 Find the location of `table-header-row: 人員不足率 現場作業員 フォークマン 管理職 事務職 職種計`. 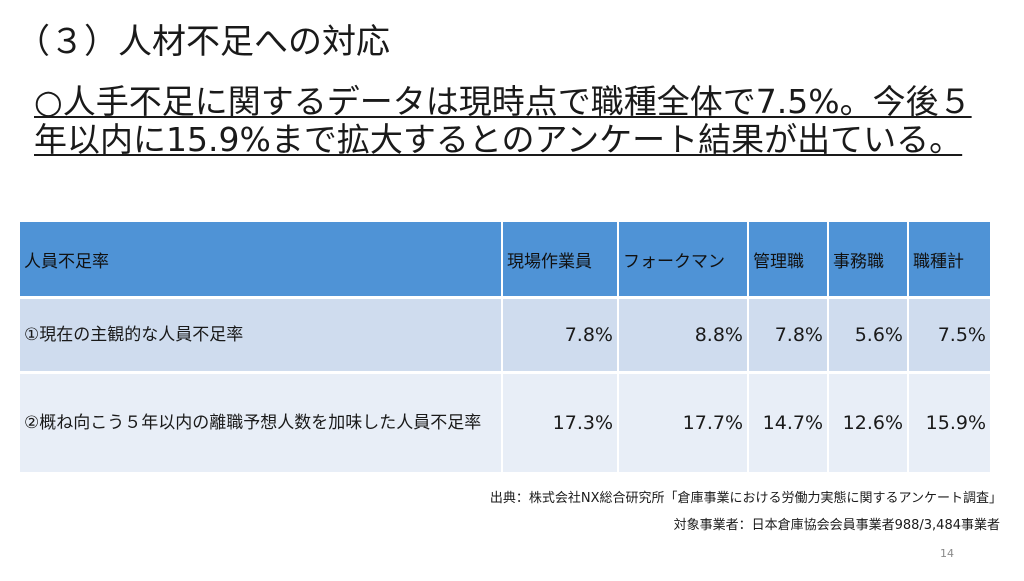

table-header-row: 人員不足率 現場作業員 フォークマン 管理職 事務職 職種計 is located at coordinates (505, 259).